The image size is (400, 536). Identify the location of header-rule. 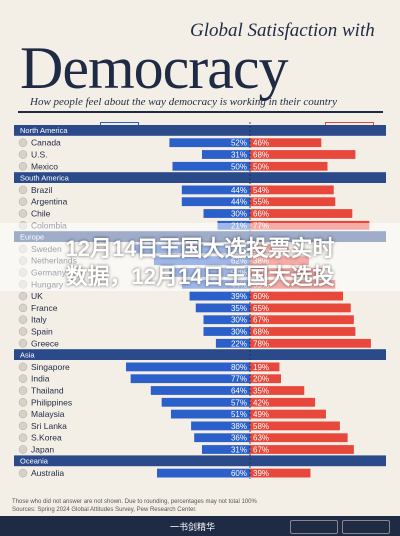
(200, 112).